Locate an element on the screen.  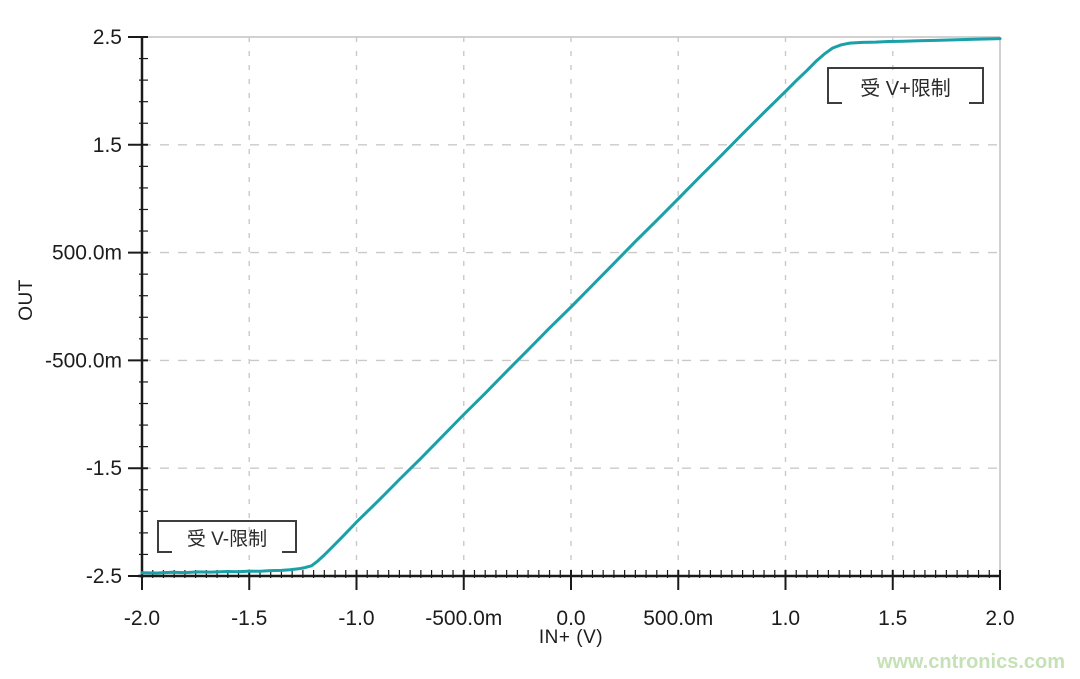
x-tick-label: 500.0m is located at coordinates (678, 618).